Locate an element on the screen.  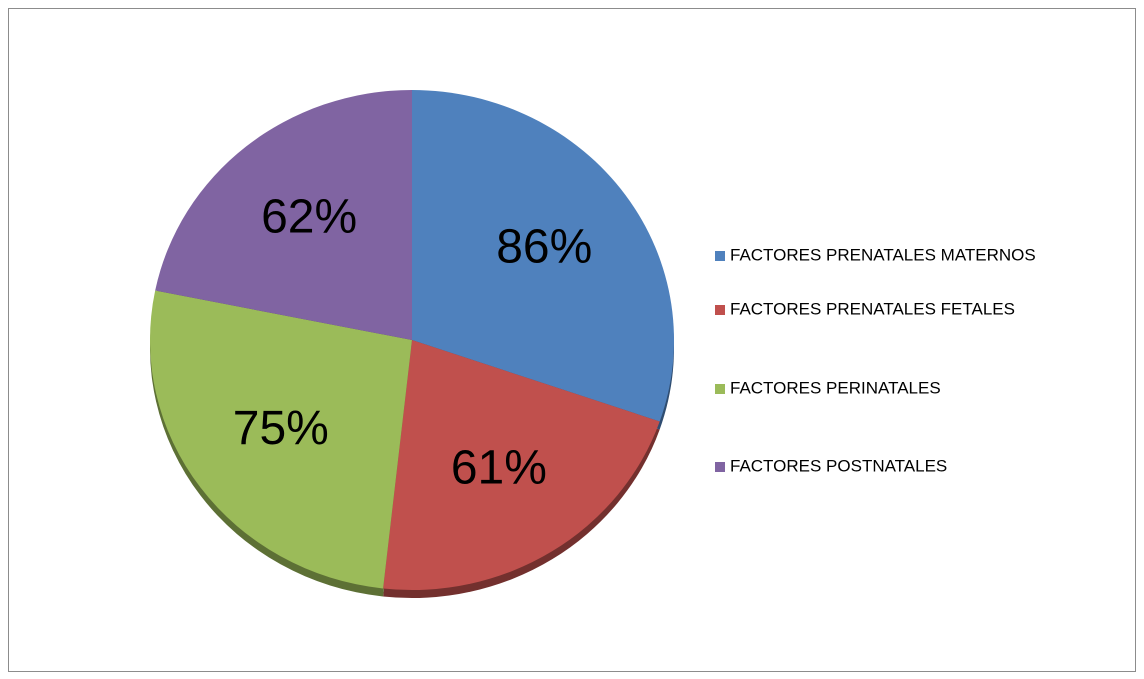
legend-label: FACTORES PRENATALES MATERNOS is located at coordinates (883, 254).